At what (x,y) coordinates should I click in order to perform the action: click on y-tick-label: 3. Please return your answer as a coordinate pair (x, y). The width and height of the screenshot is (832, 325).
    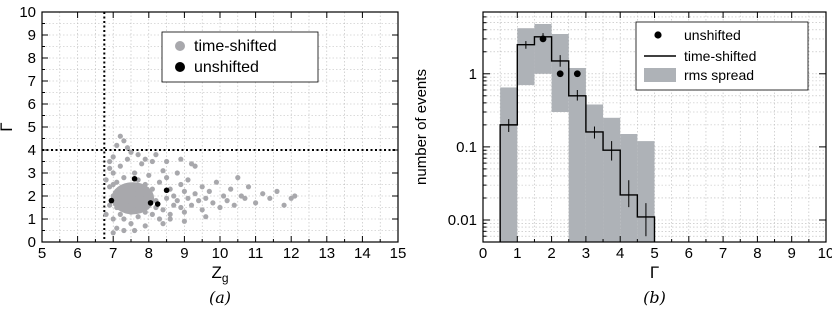
    Looking at the image, I should click on (32, 173).